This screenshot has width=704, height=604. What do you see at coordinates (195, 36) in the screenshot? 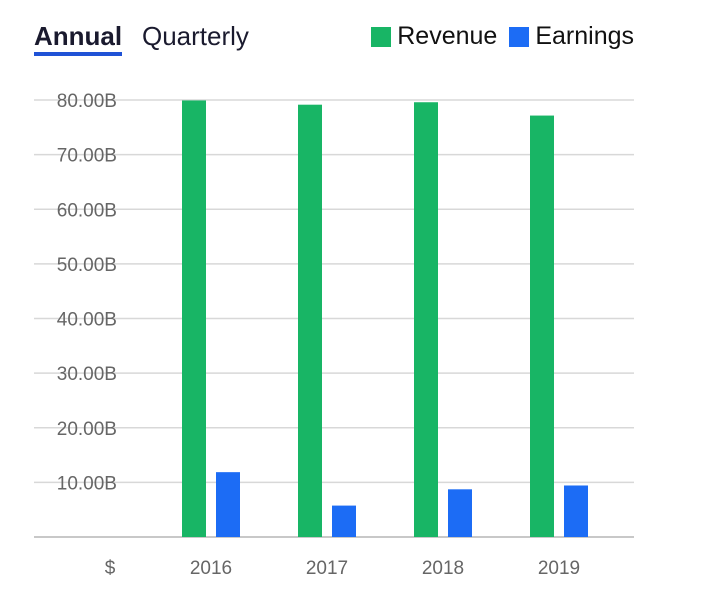
I see `tab-quarterly: Quarterly` at bounding box center [195, 36].